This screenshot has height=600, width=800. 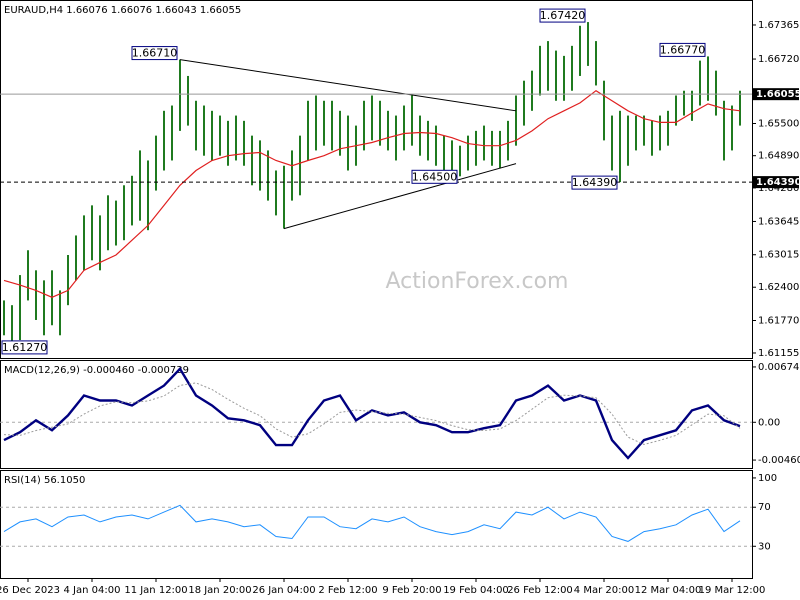 What do you see at coordinates (96, 370) in the screenshot?
I see `panel-title: MACD(12,26,9) -0.000460 -0.000739` at bounding box center [96, 370].